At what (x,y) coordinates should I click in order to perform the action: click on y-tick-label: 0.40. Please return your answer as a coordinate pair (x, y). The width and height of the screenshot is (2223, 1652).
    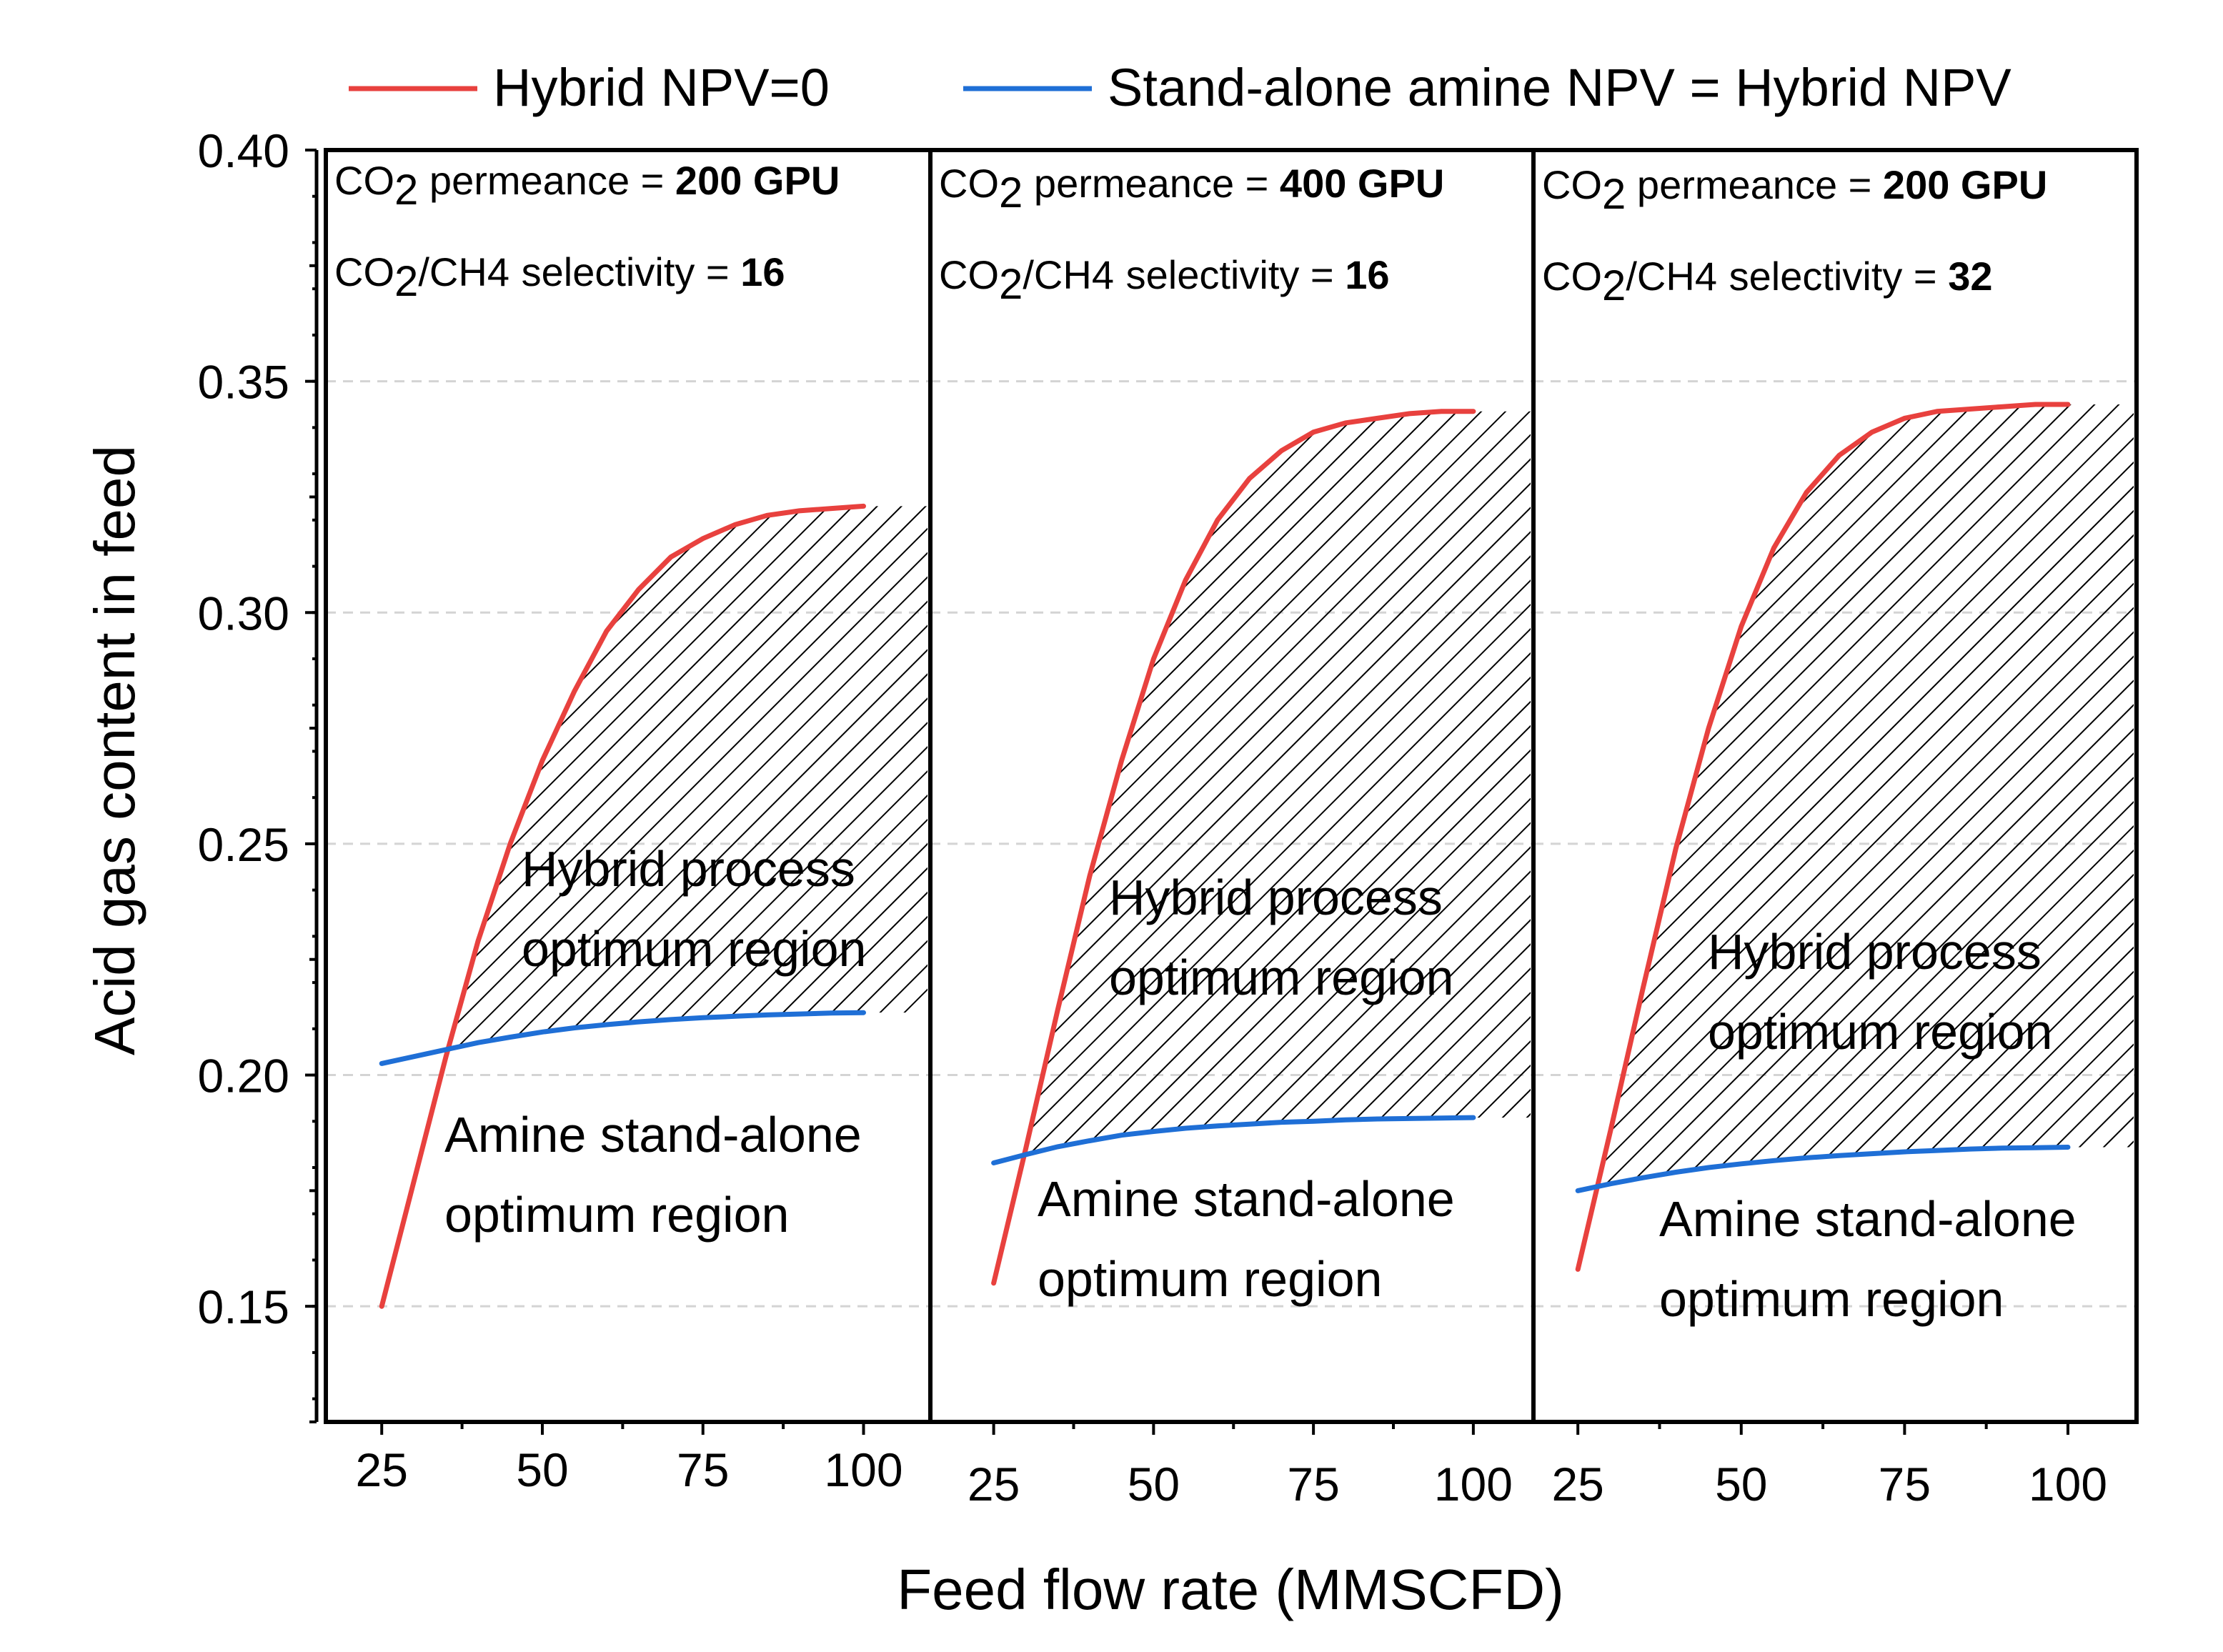
    Looking at the image, I should click on (243, 150).